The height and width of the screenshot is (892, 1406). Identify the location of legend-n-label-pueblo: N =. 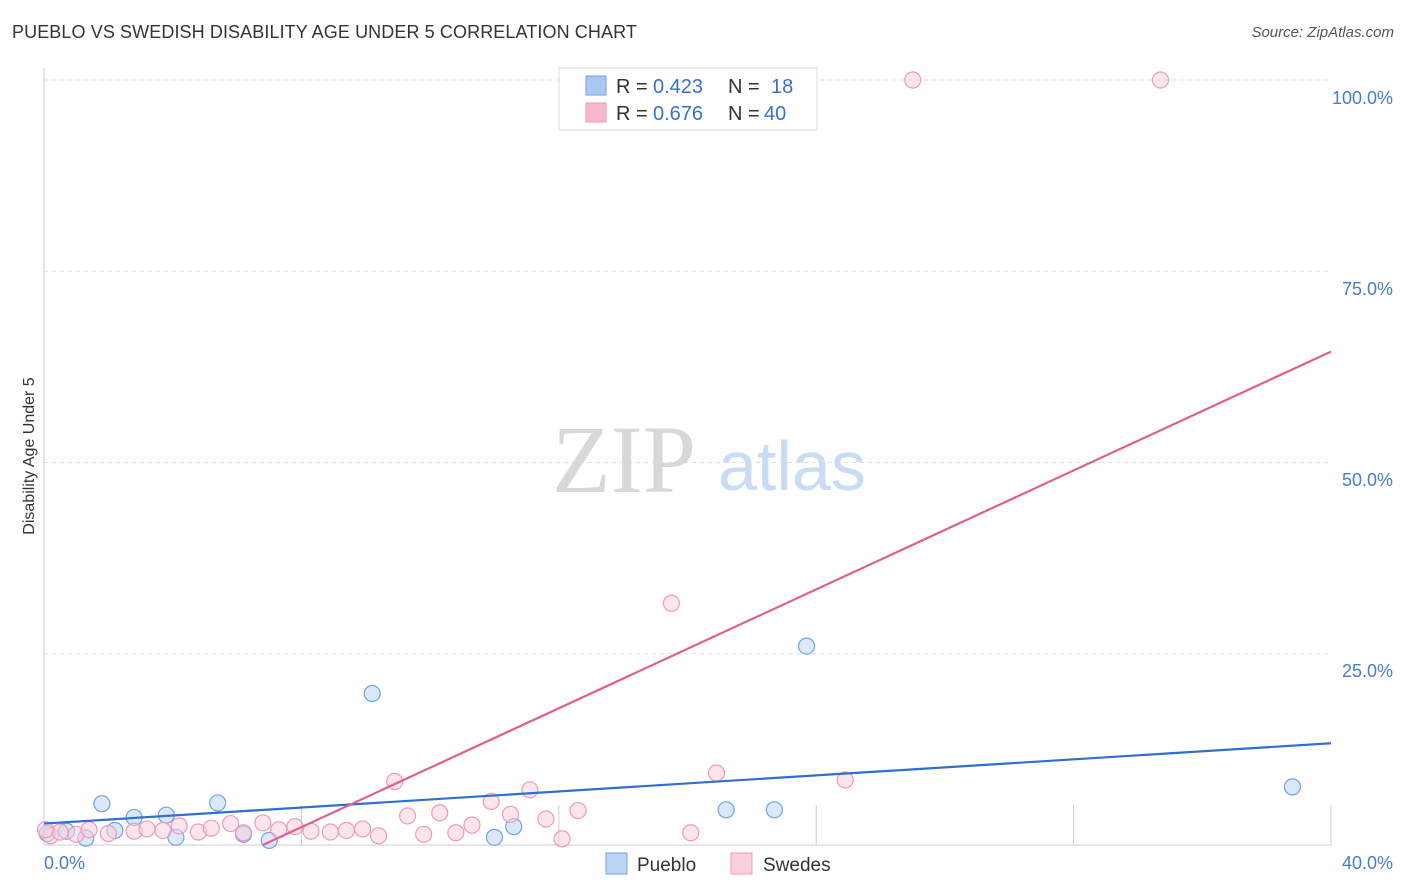
(744, 87).